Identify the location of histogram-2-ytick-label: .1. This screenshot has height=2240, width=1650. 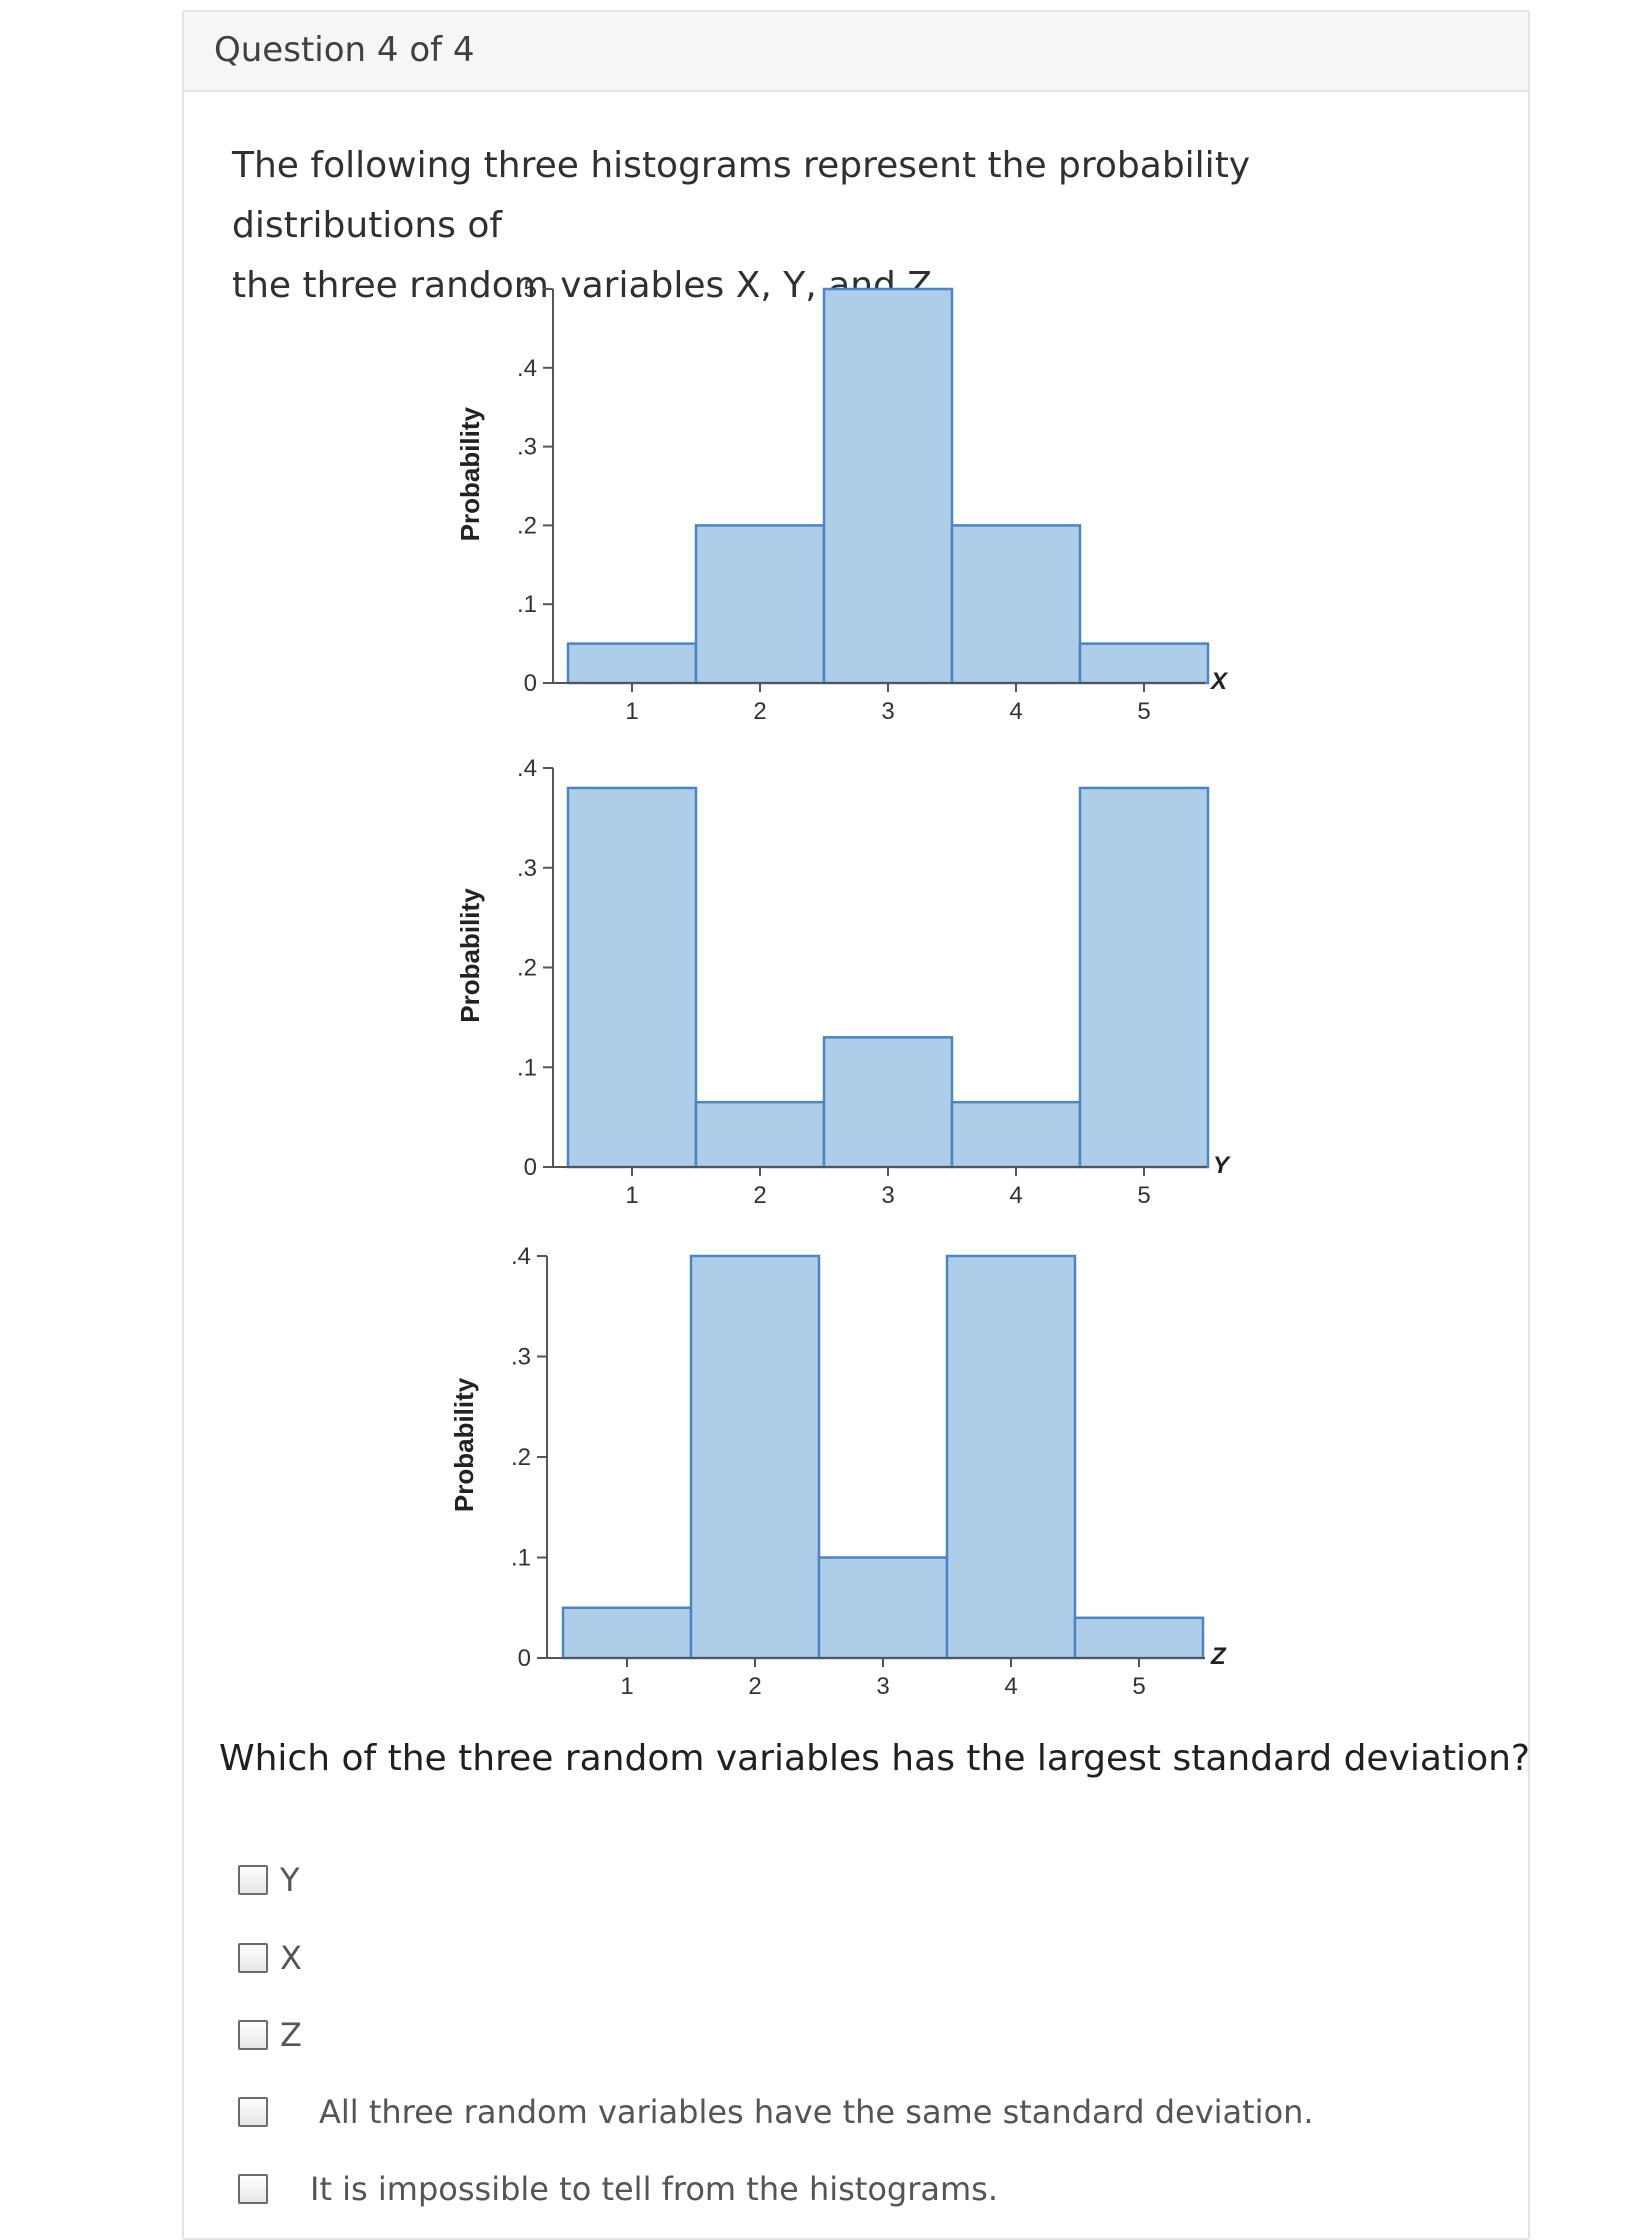
(527, 1067).